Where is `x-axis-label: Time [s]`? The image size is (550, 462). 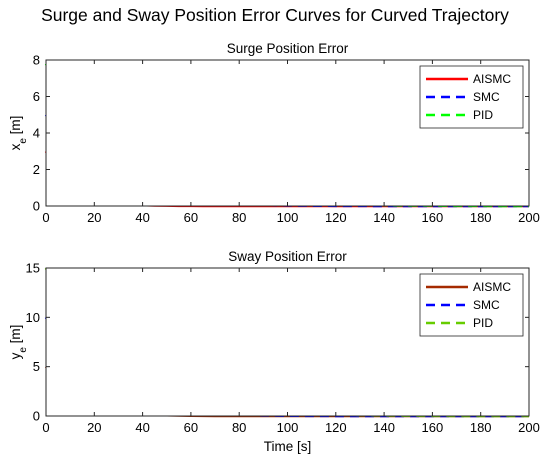 x-axis-label: Time [s] is located at coordinates (288, 446).